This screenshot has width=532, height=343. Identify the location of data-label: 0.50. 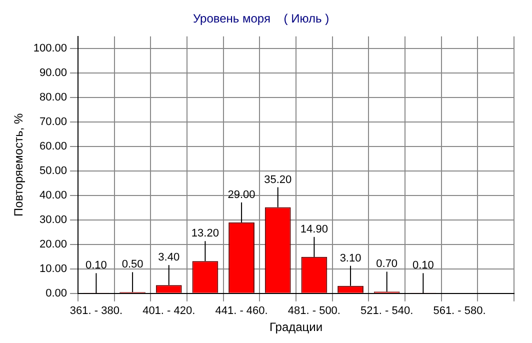
(133, 264).